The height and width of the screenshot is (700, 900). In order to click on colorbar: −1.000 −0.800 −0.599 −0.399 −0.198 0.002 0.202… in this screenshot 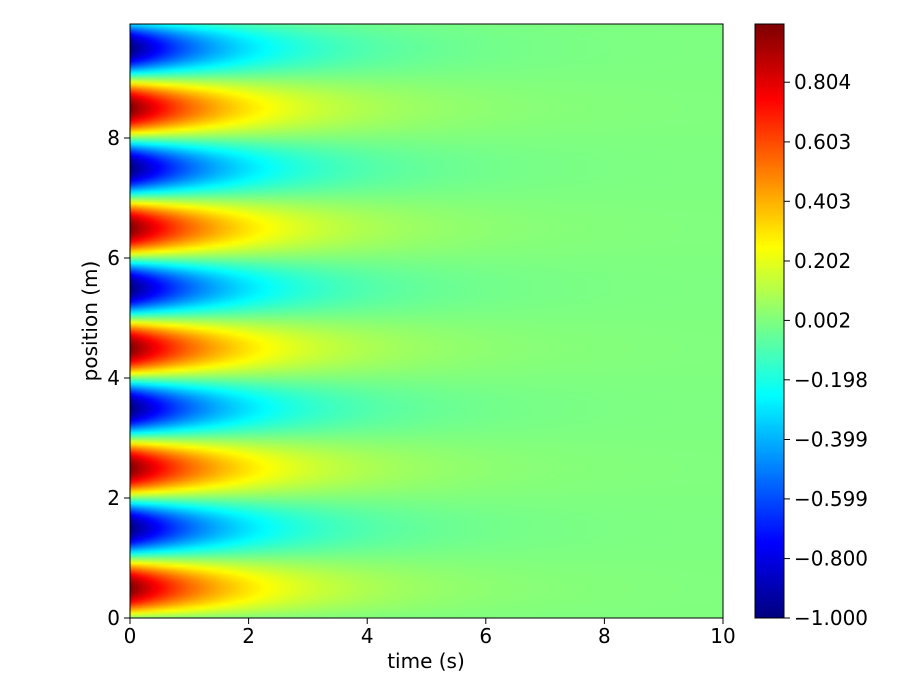, I will do `click(811, 326)`.